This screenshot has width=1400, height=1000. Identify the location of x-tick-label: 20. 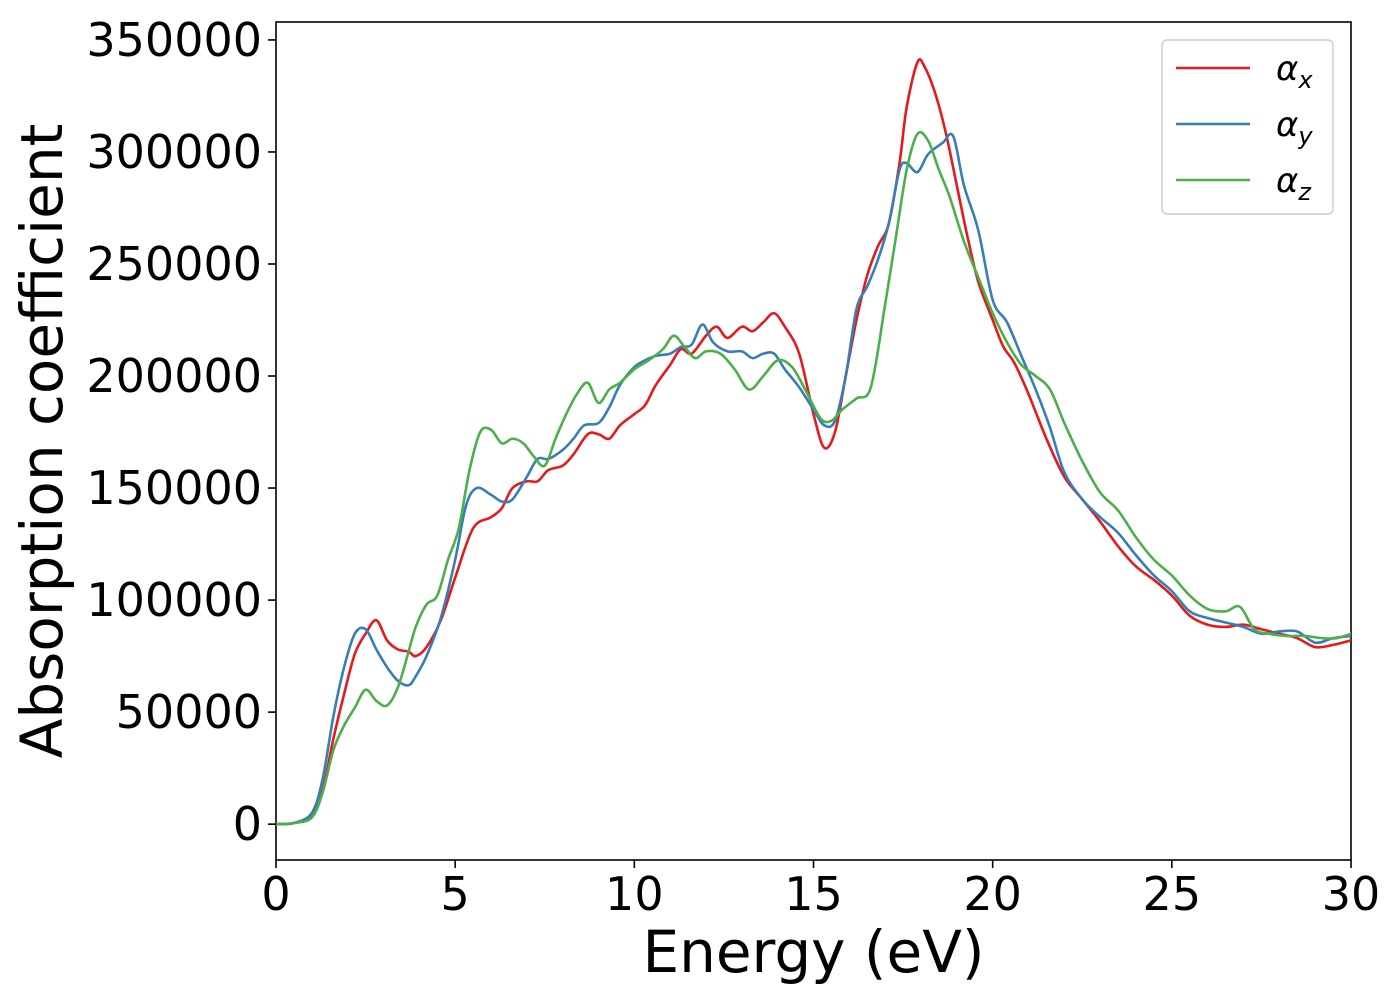
(992, 894).